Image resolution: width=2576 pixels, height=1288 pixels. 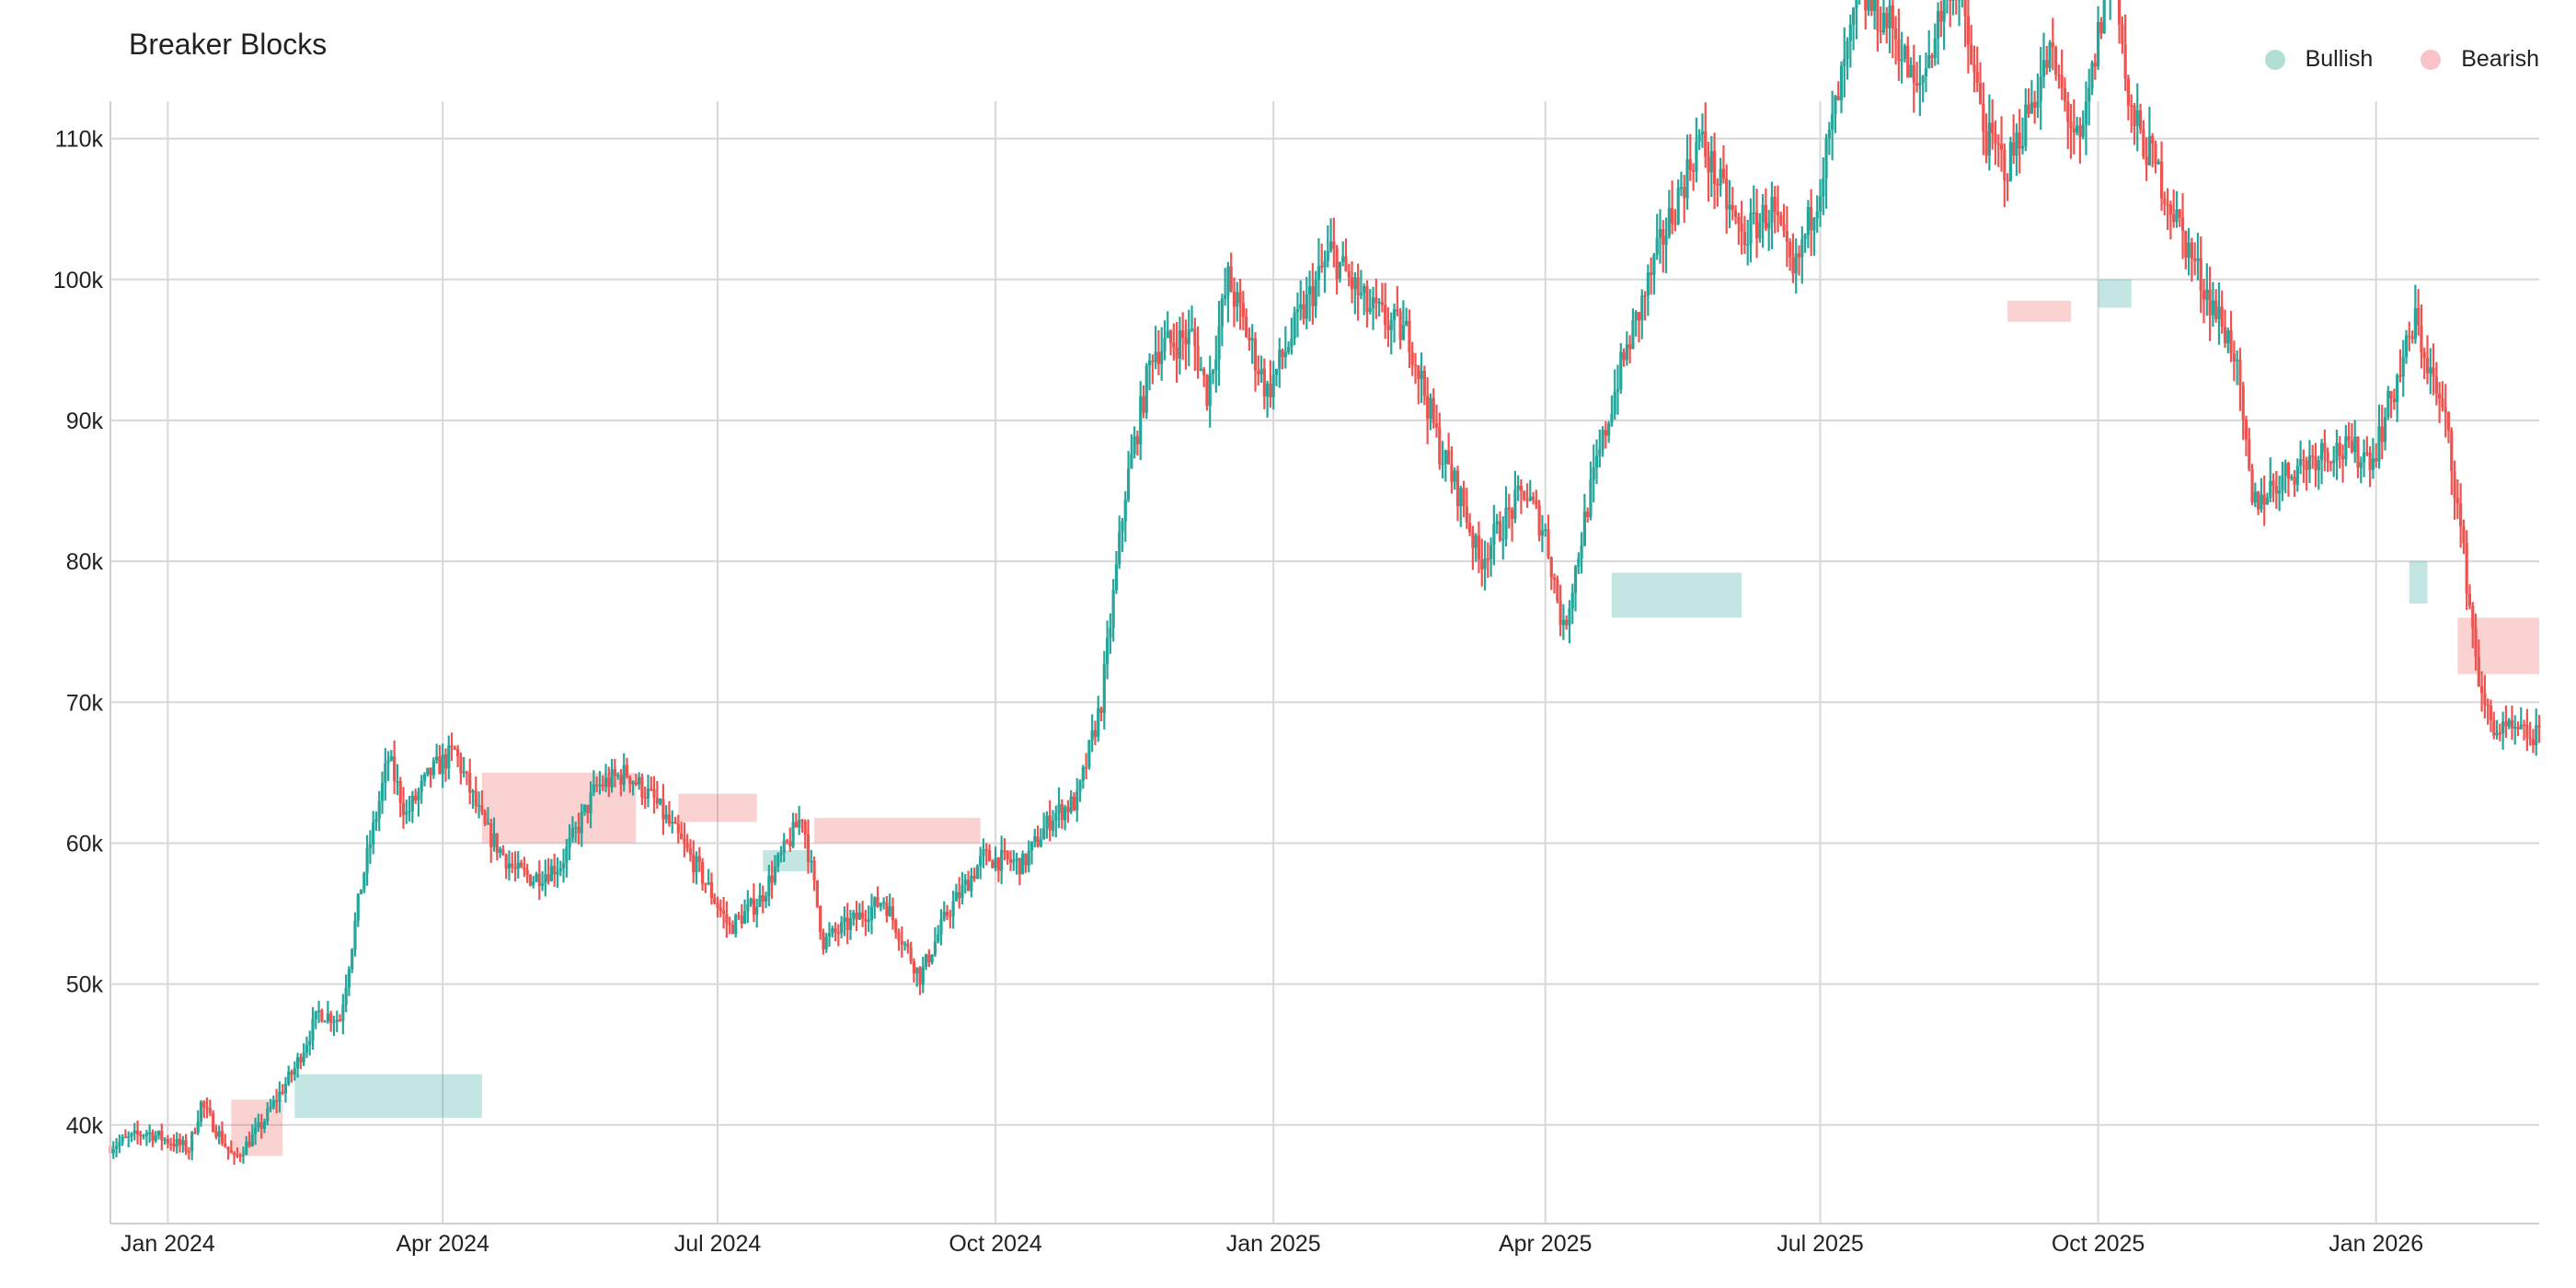 What do you see at coordinates (228, 44) in the screenshot?
I see `chart-title: Breaker Blocks` at bounding box center [228, 44].